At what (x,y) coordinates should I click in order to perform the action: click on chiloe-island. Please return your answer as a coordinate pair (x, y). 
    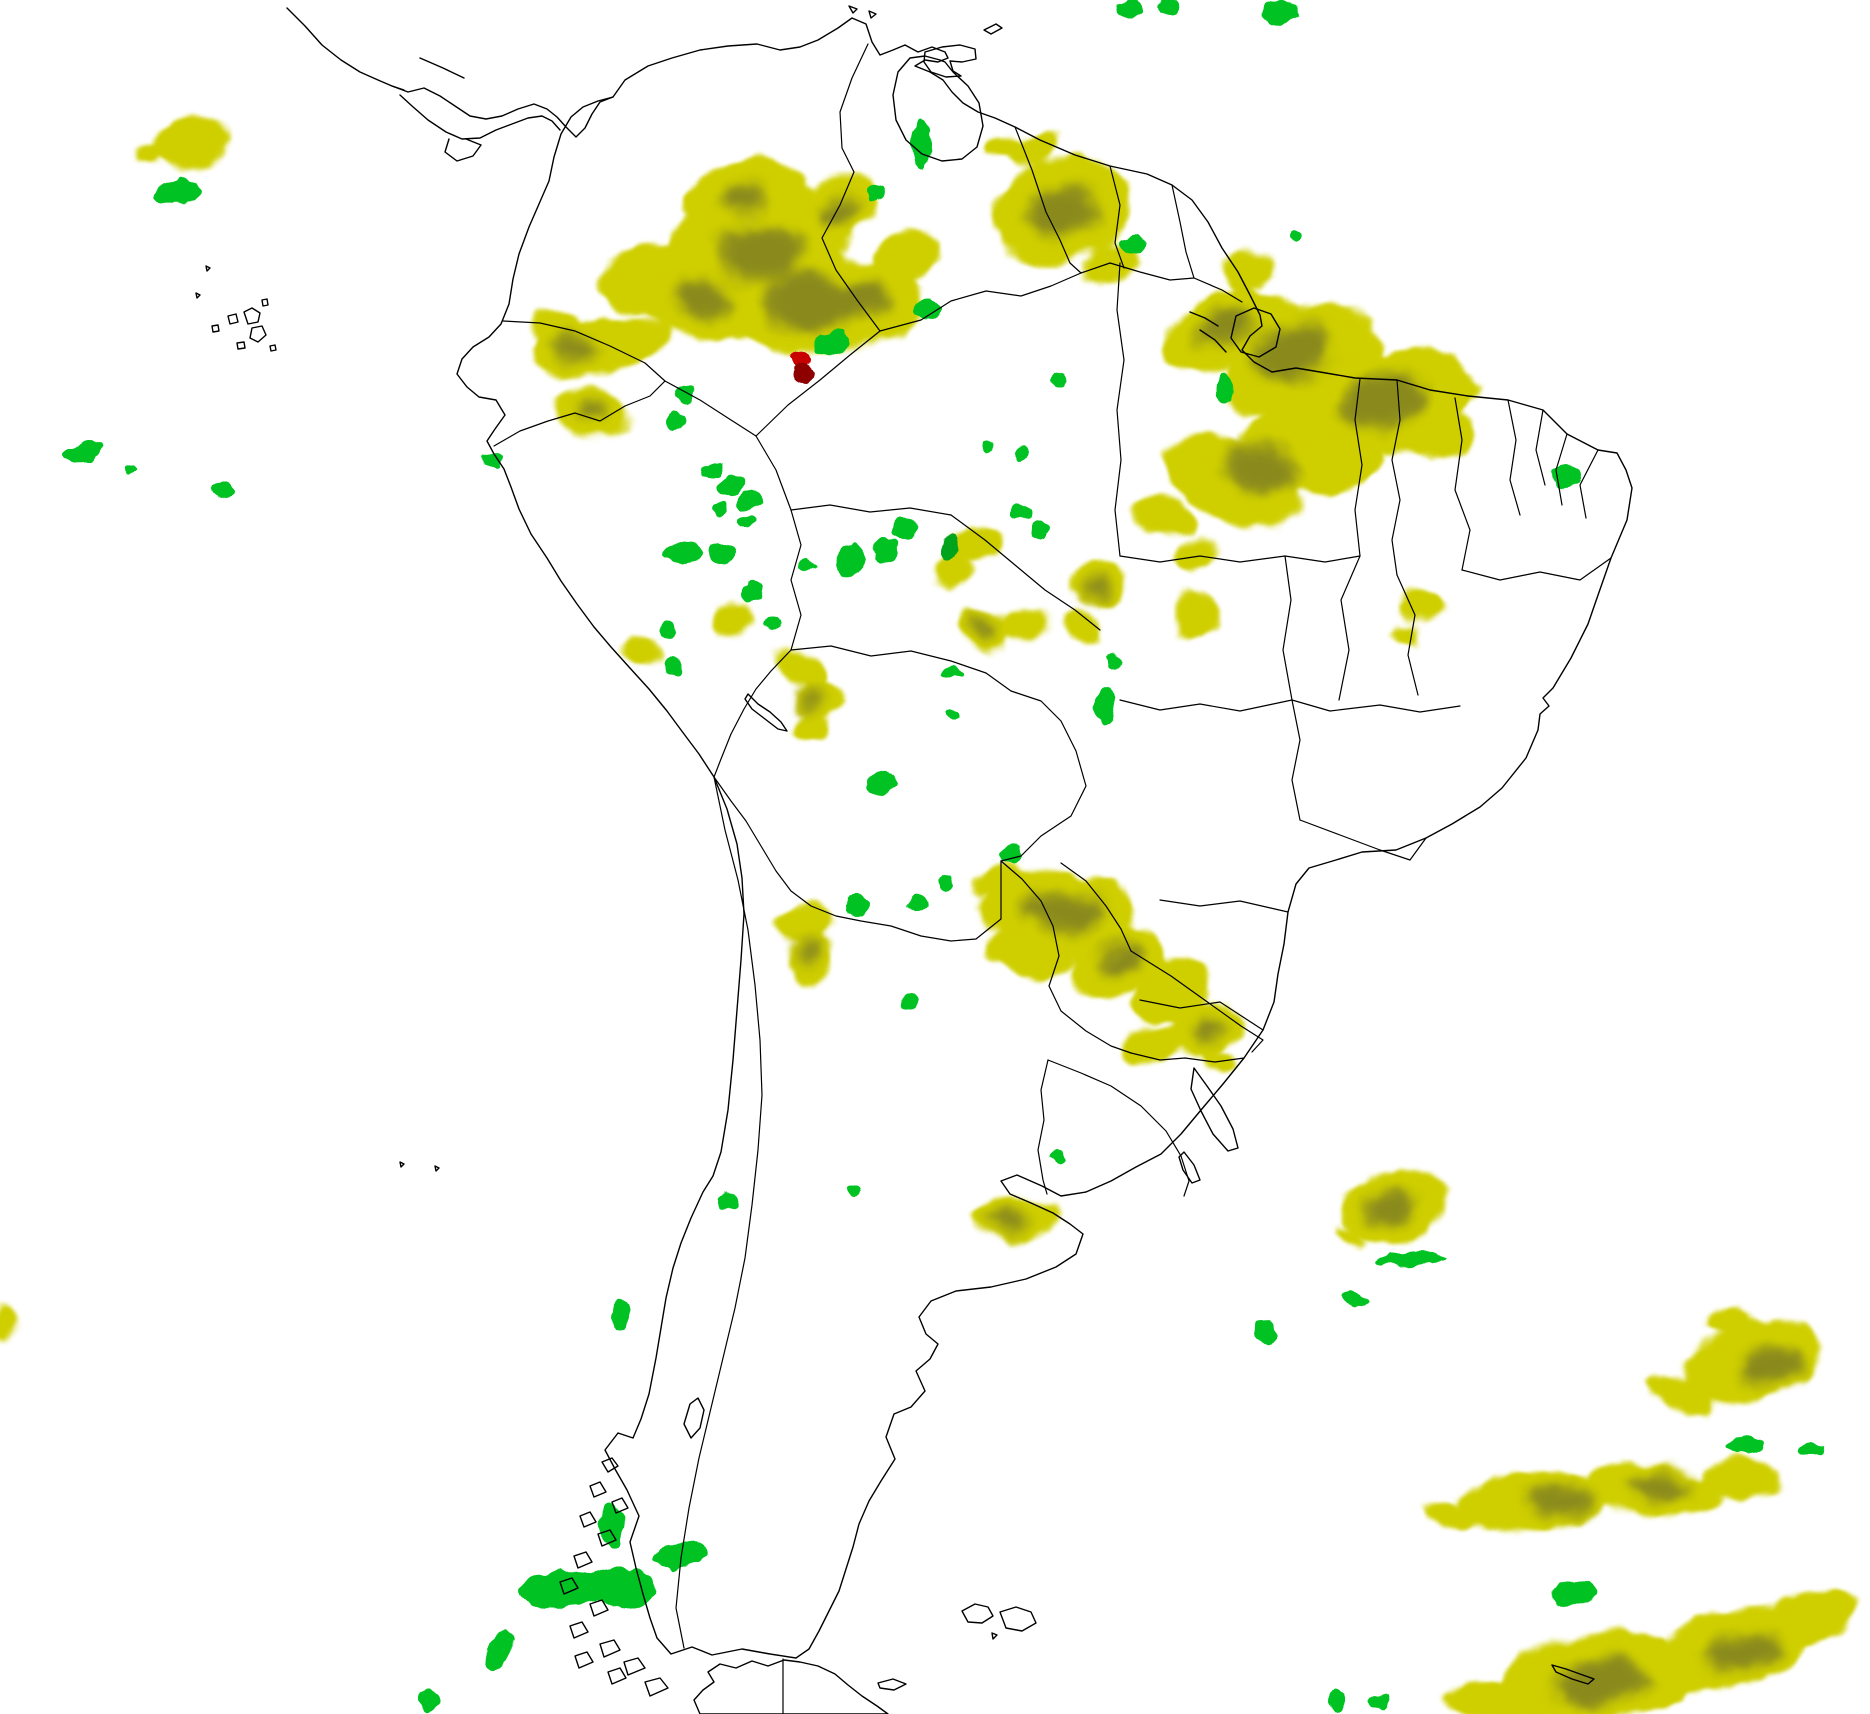
    Looking at the image, I should click on (694, 1418).